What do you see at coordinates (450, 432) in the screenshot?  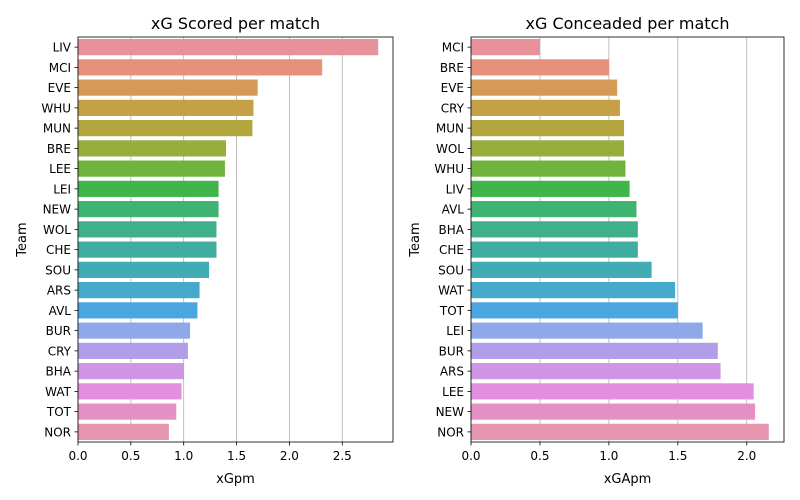 I see `conceded-ytick-label-nor: NOR` at bounding box center [450, 432].